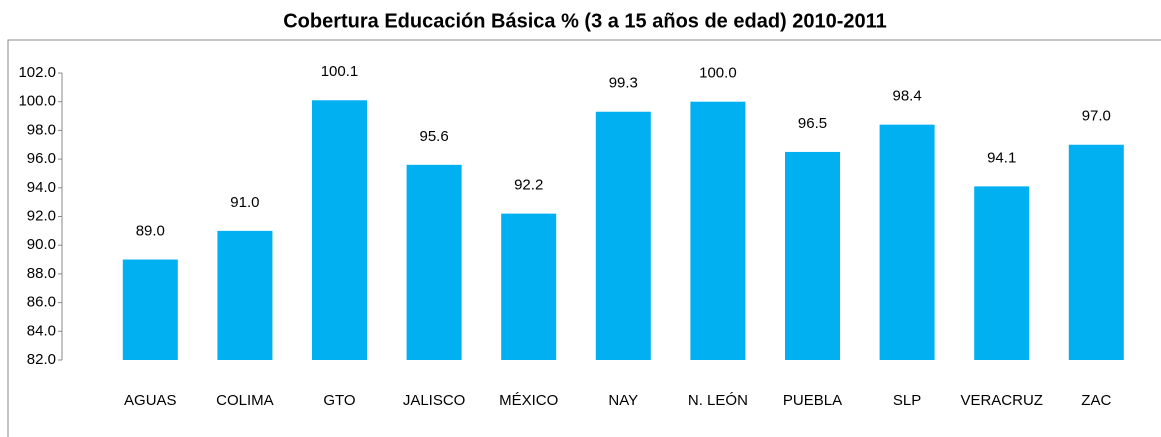 This screenshot has width=1161, height=437. Describe the element at coordinates (434, 400) in the screenshot. I see `x-tick-label: JALISCO` at that location.